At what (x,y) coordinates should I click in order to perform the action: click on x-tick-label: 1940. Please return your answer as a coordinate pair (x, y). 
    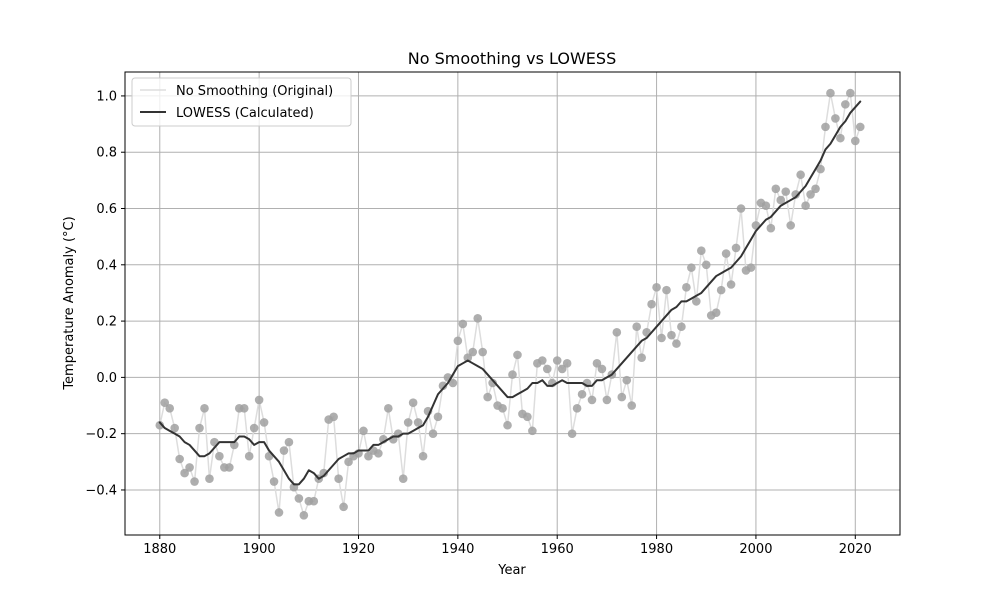
    Looking at the image, I should click on (457, 549).